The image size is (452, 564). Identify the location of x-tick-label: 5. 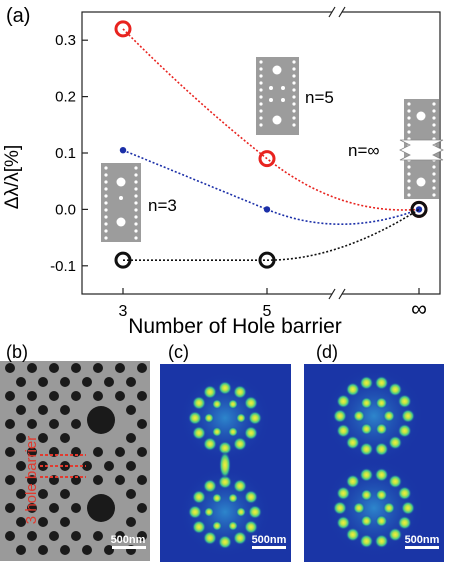
(267, 311).